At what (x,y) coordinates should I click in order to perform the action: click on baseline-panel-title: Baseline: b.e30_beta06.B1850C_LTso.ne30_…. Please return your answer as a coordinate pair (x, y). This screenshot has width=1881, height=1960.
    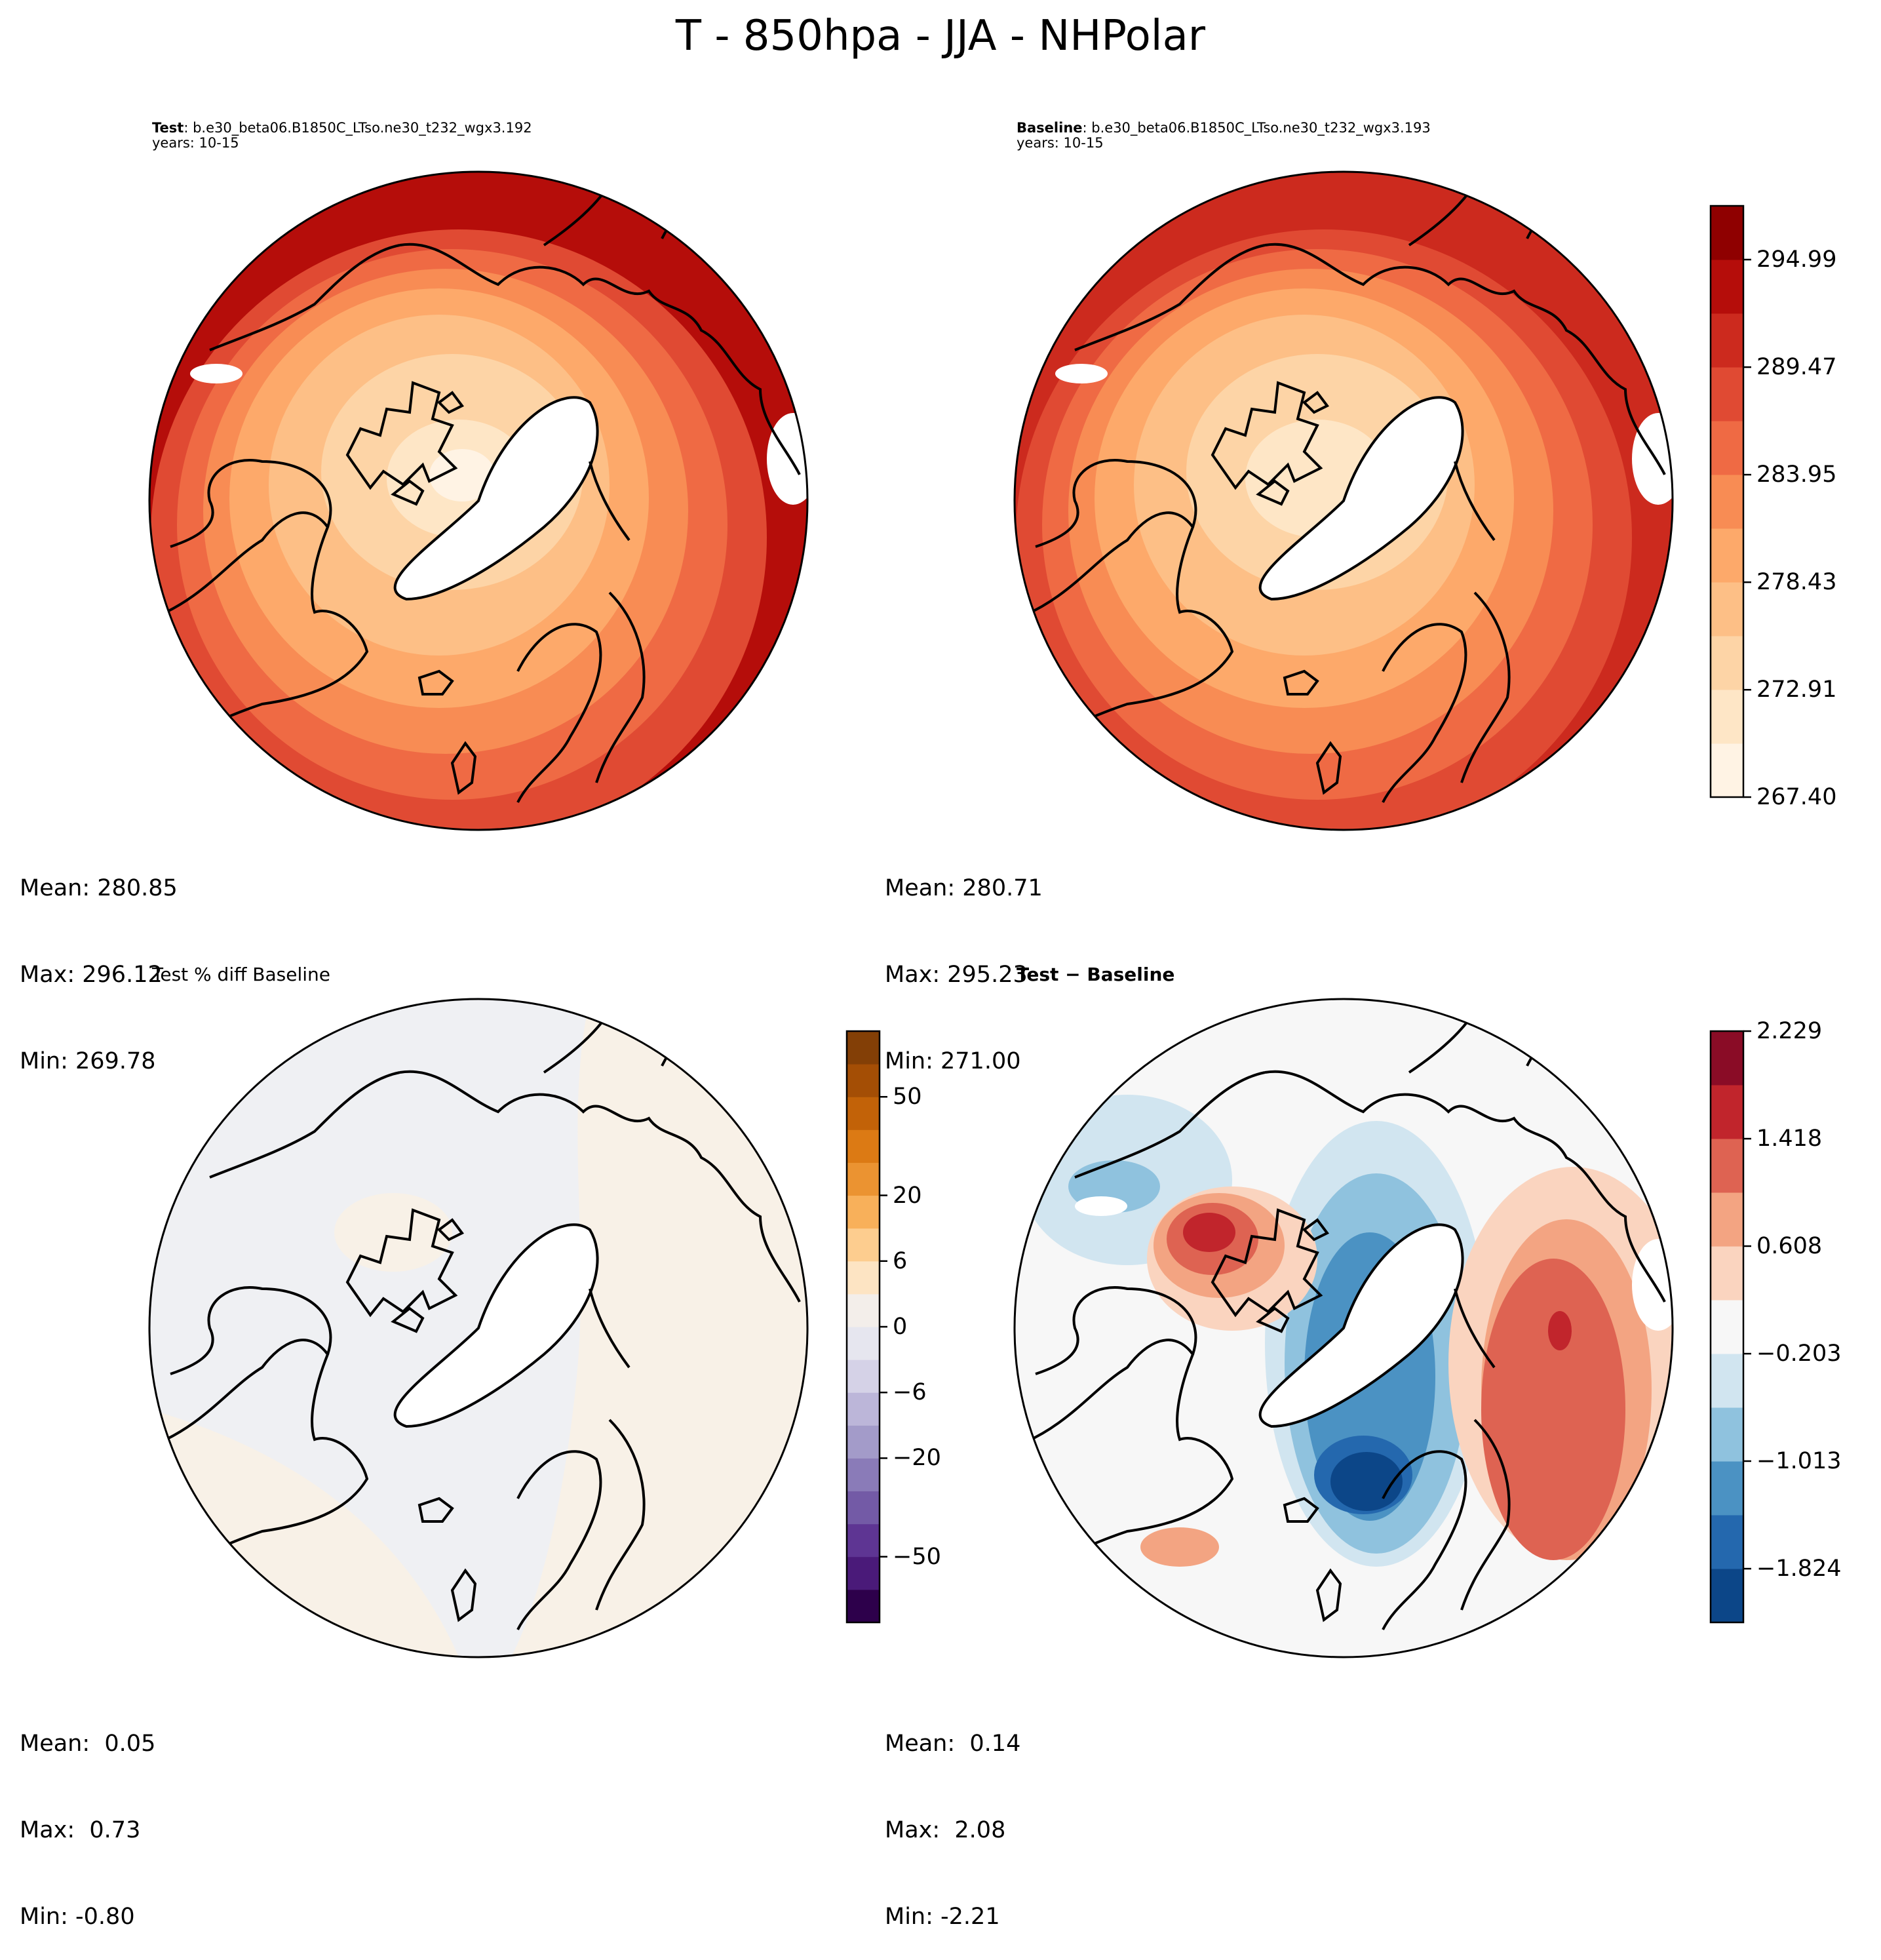
    Looking at the image, I should click on (1224, 136).